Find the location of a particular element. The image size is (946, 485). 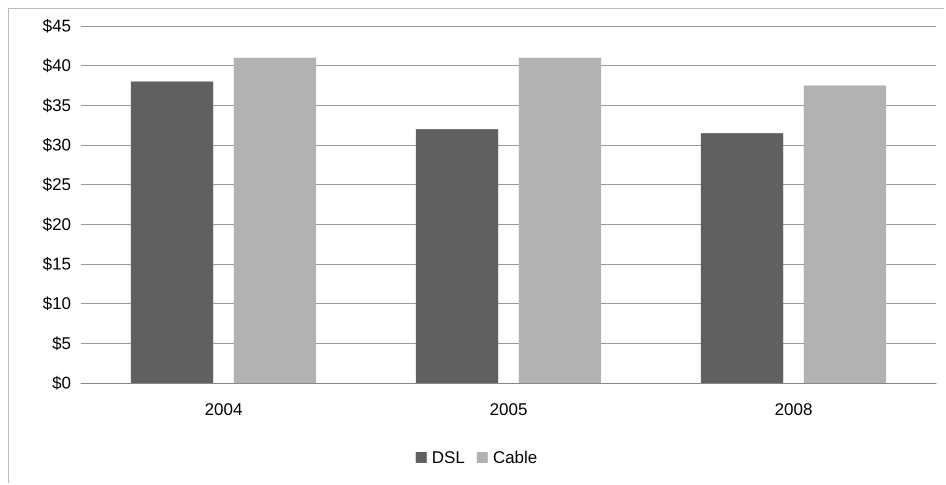

y-tick-label: $40 is located at coordinates (56, 66).